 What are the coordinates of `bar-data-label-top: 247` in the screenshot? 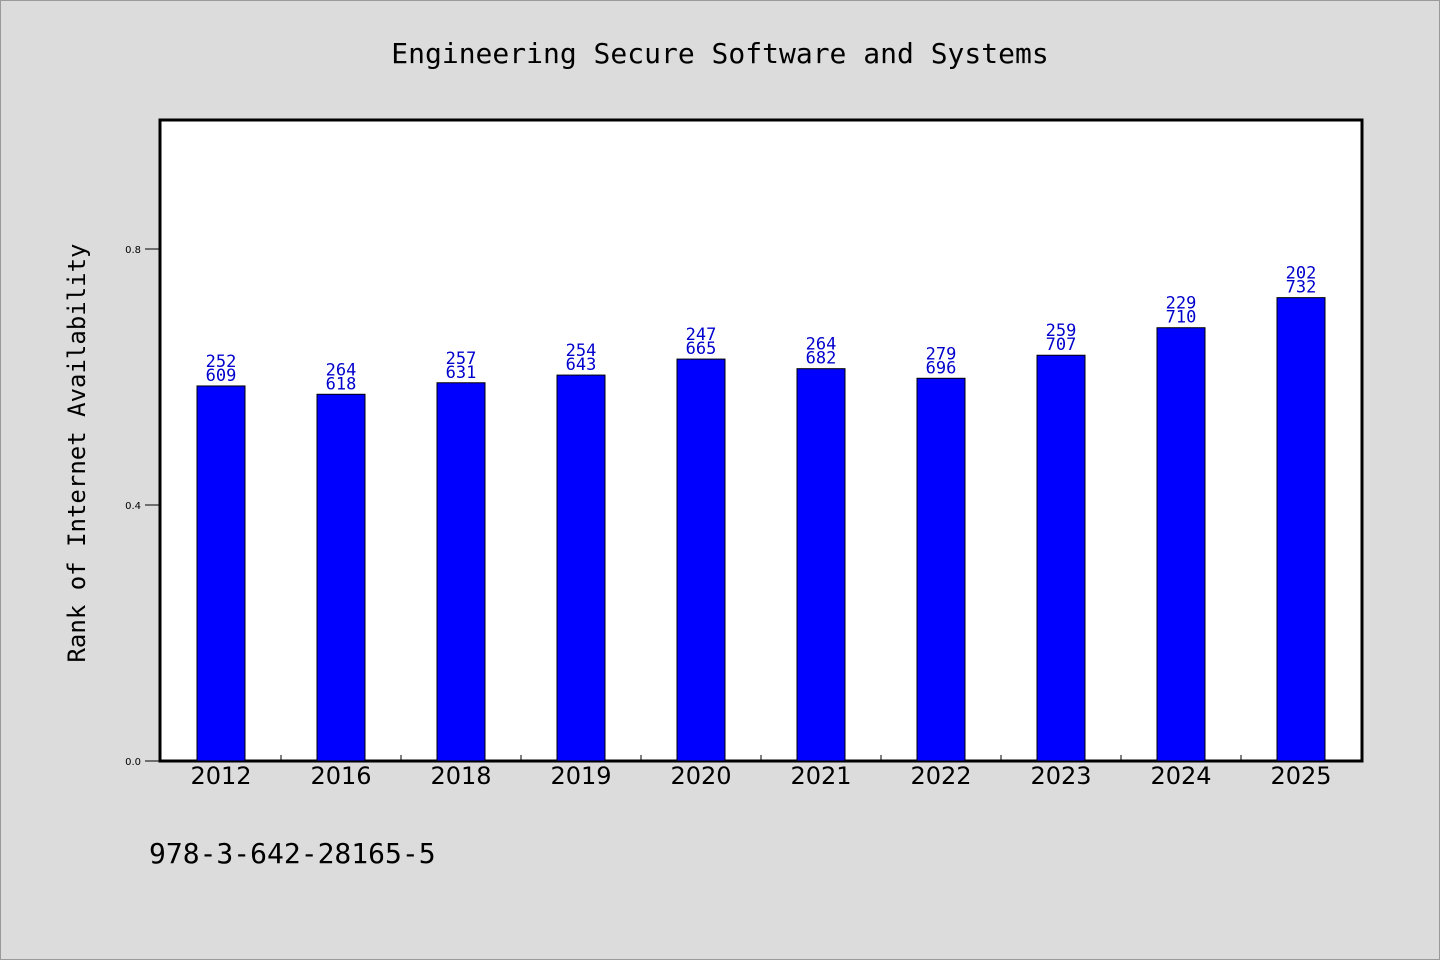 It's located at (701, 335).